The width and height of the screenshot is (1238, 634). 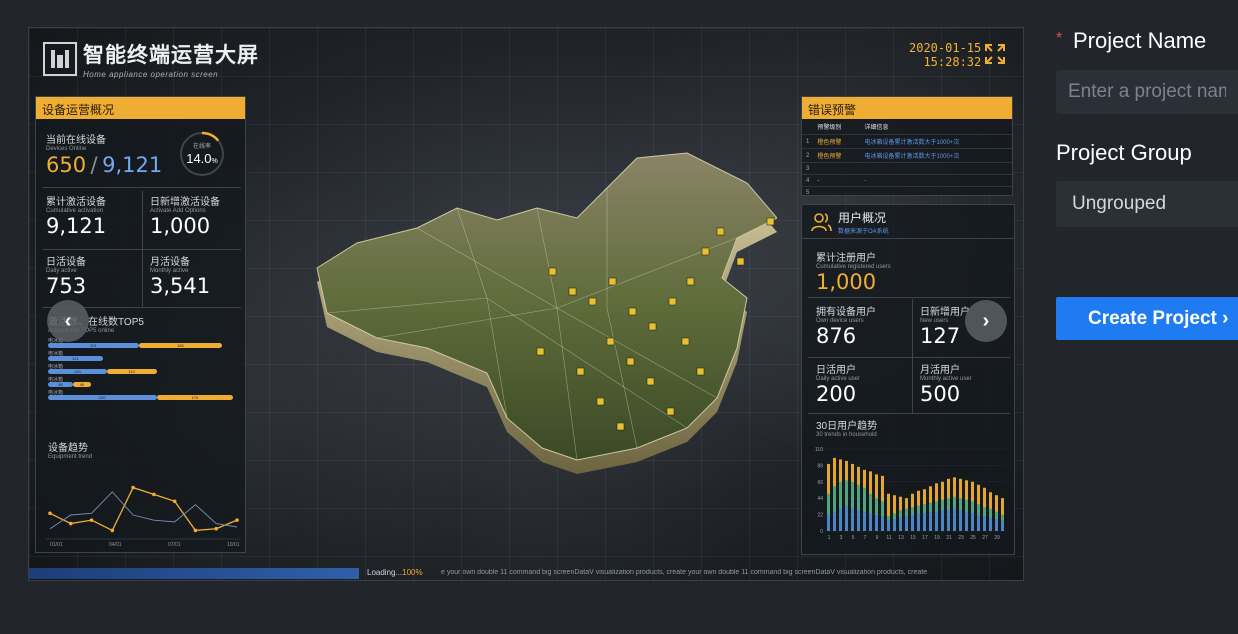 I want to click on error-row: 3, so click(x=907, y=168).